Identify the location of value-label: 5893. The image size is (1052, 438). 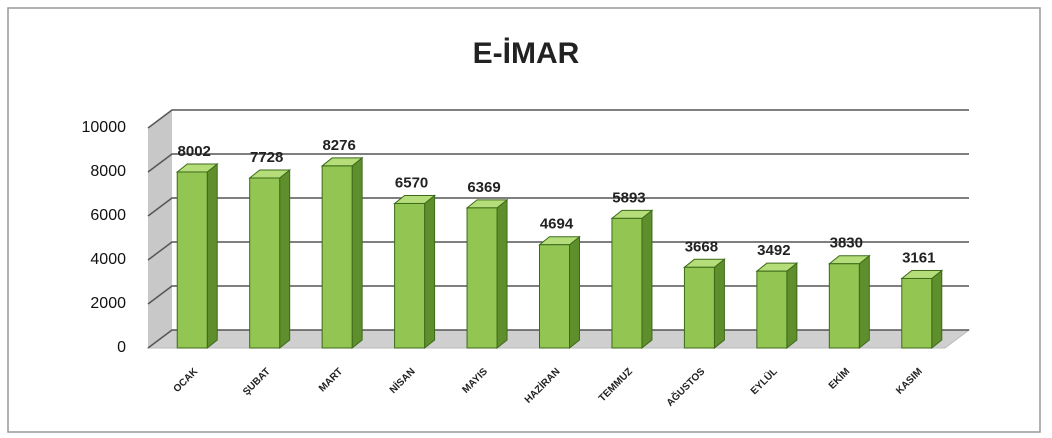
(628, 197).